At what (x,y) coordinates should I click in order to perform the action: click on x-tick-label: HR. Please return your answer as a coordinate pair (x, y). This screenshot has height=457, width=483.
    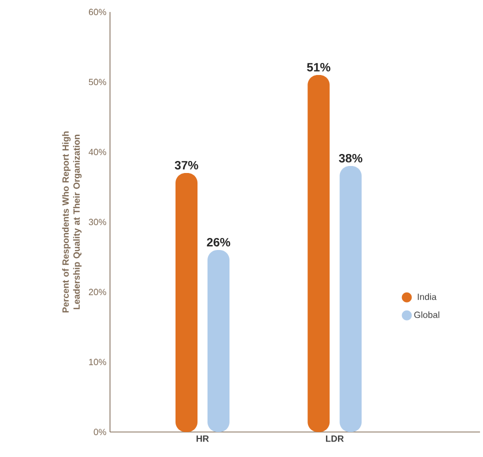
    Looking at the image, I should click on (202, 439).